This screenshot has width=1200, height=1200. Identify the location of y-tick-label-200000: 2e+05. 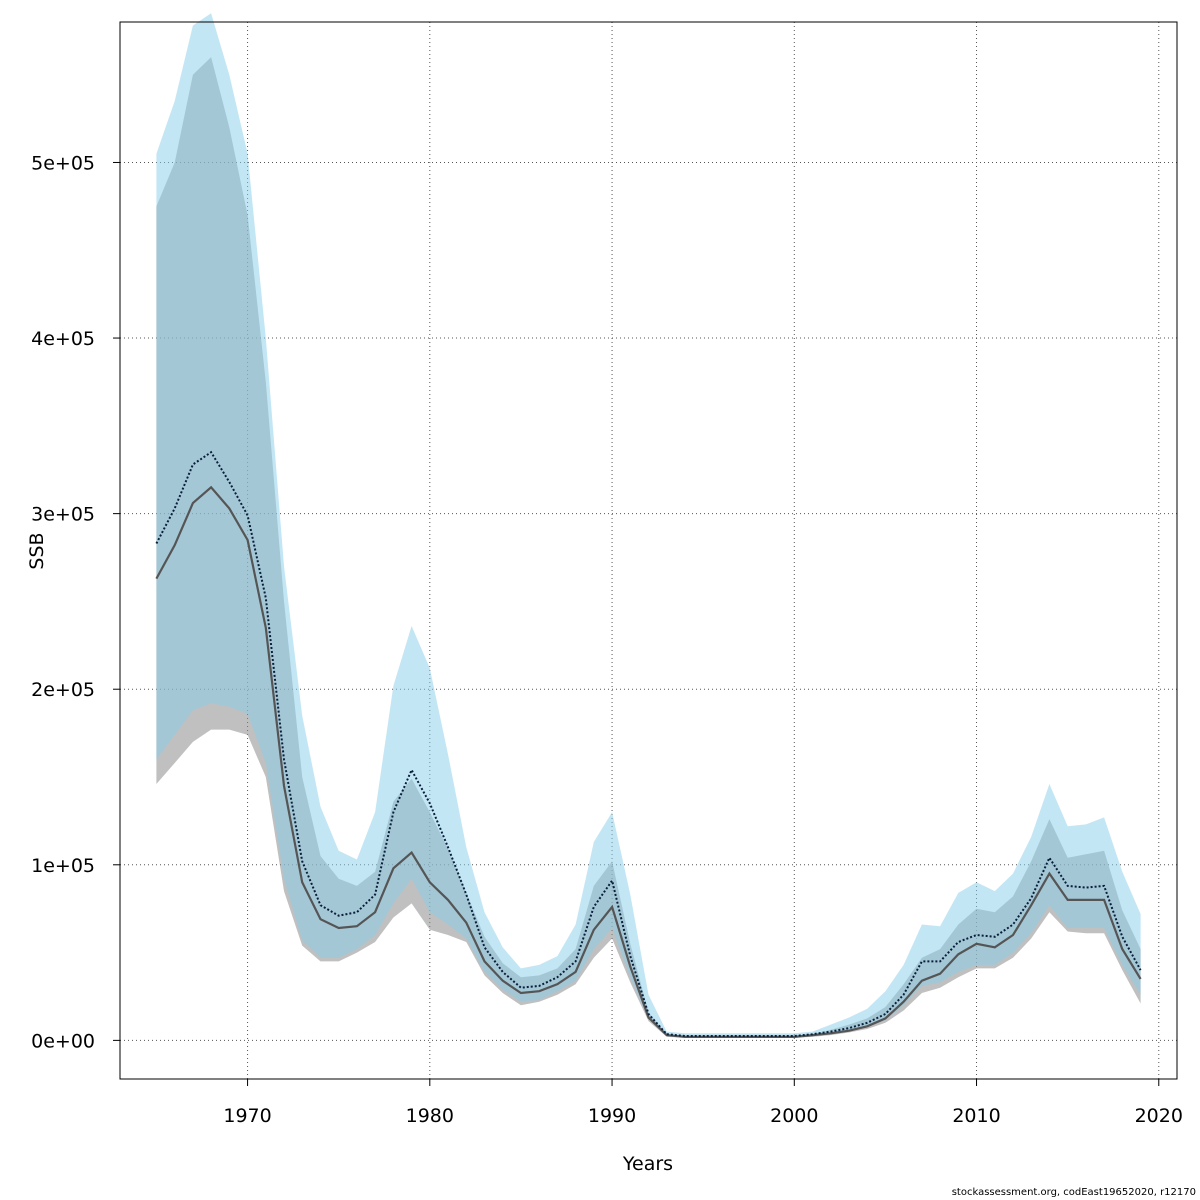
(63, 690).